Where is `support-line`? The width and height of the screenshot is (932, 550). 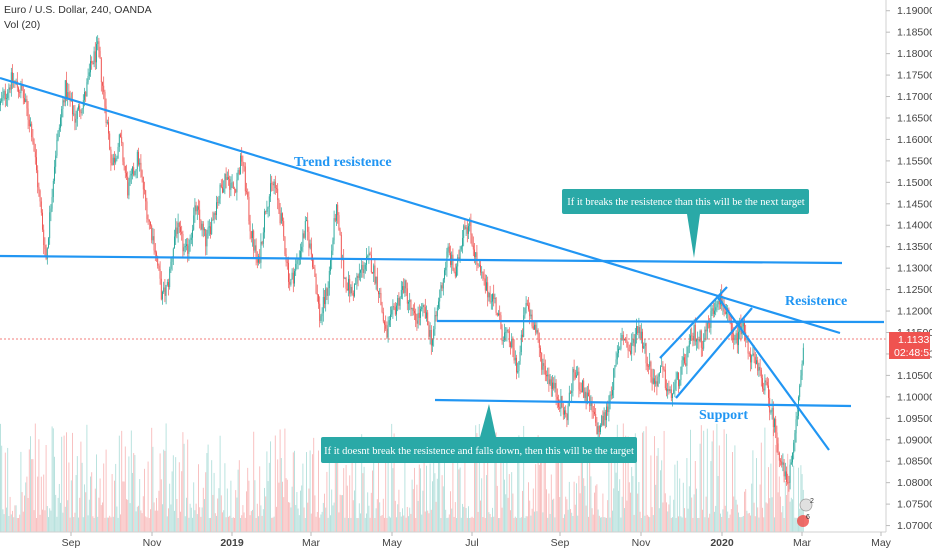
support-line is located at coordinates (643, 403).